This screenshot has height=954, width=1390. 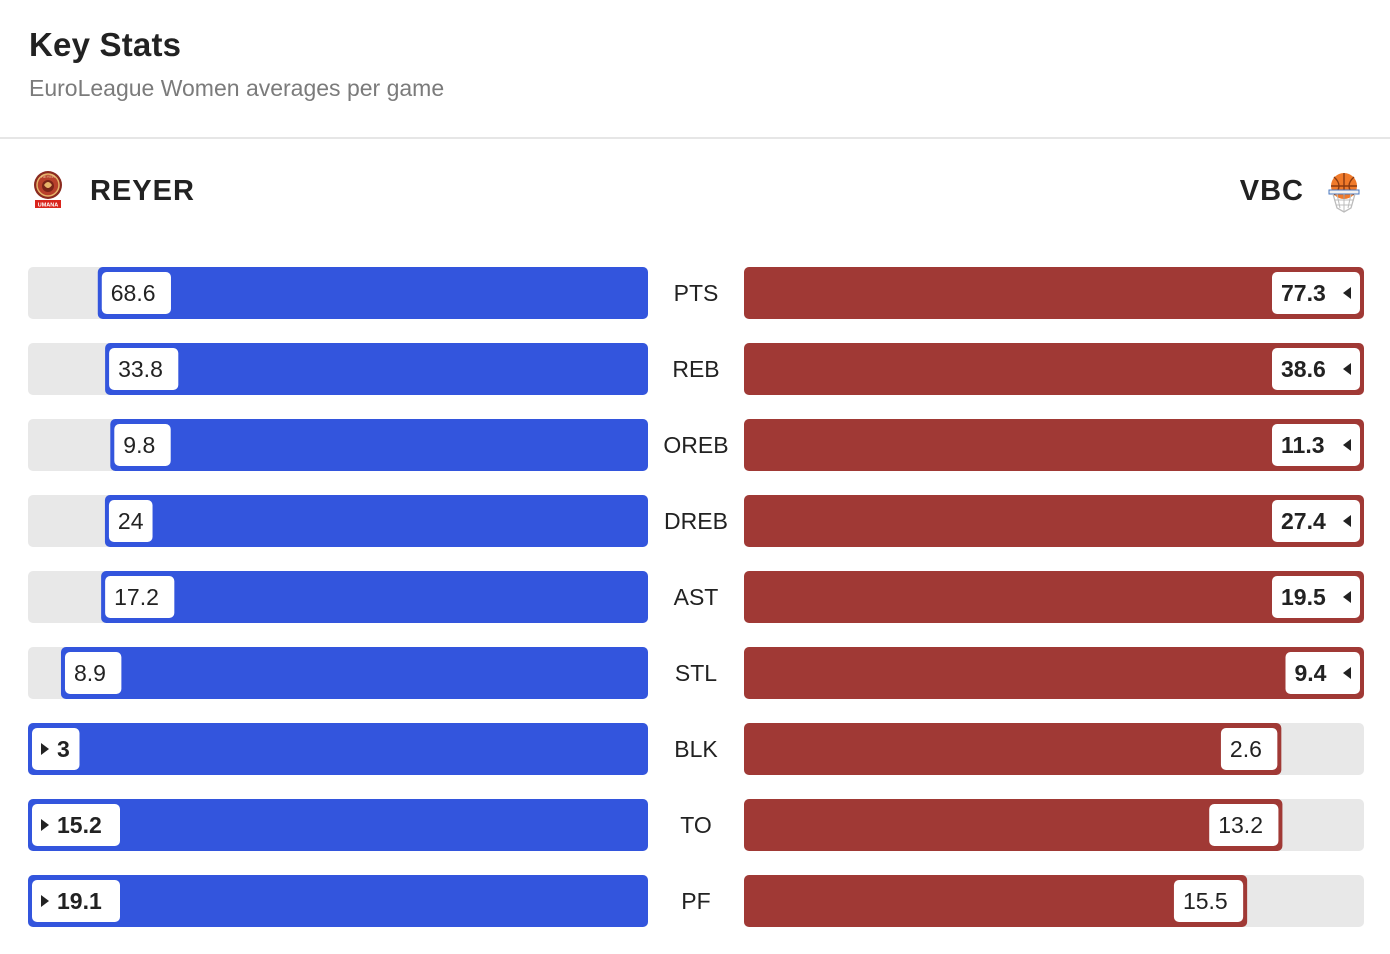 What do you see at coordinates (375, 597) in the screenshot?
I see `left-bar-ast` at bounding box center [375, 597].